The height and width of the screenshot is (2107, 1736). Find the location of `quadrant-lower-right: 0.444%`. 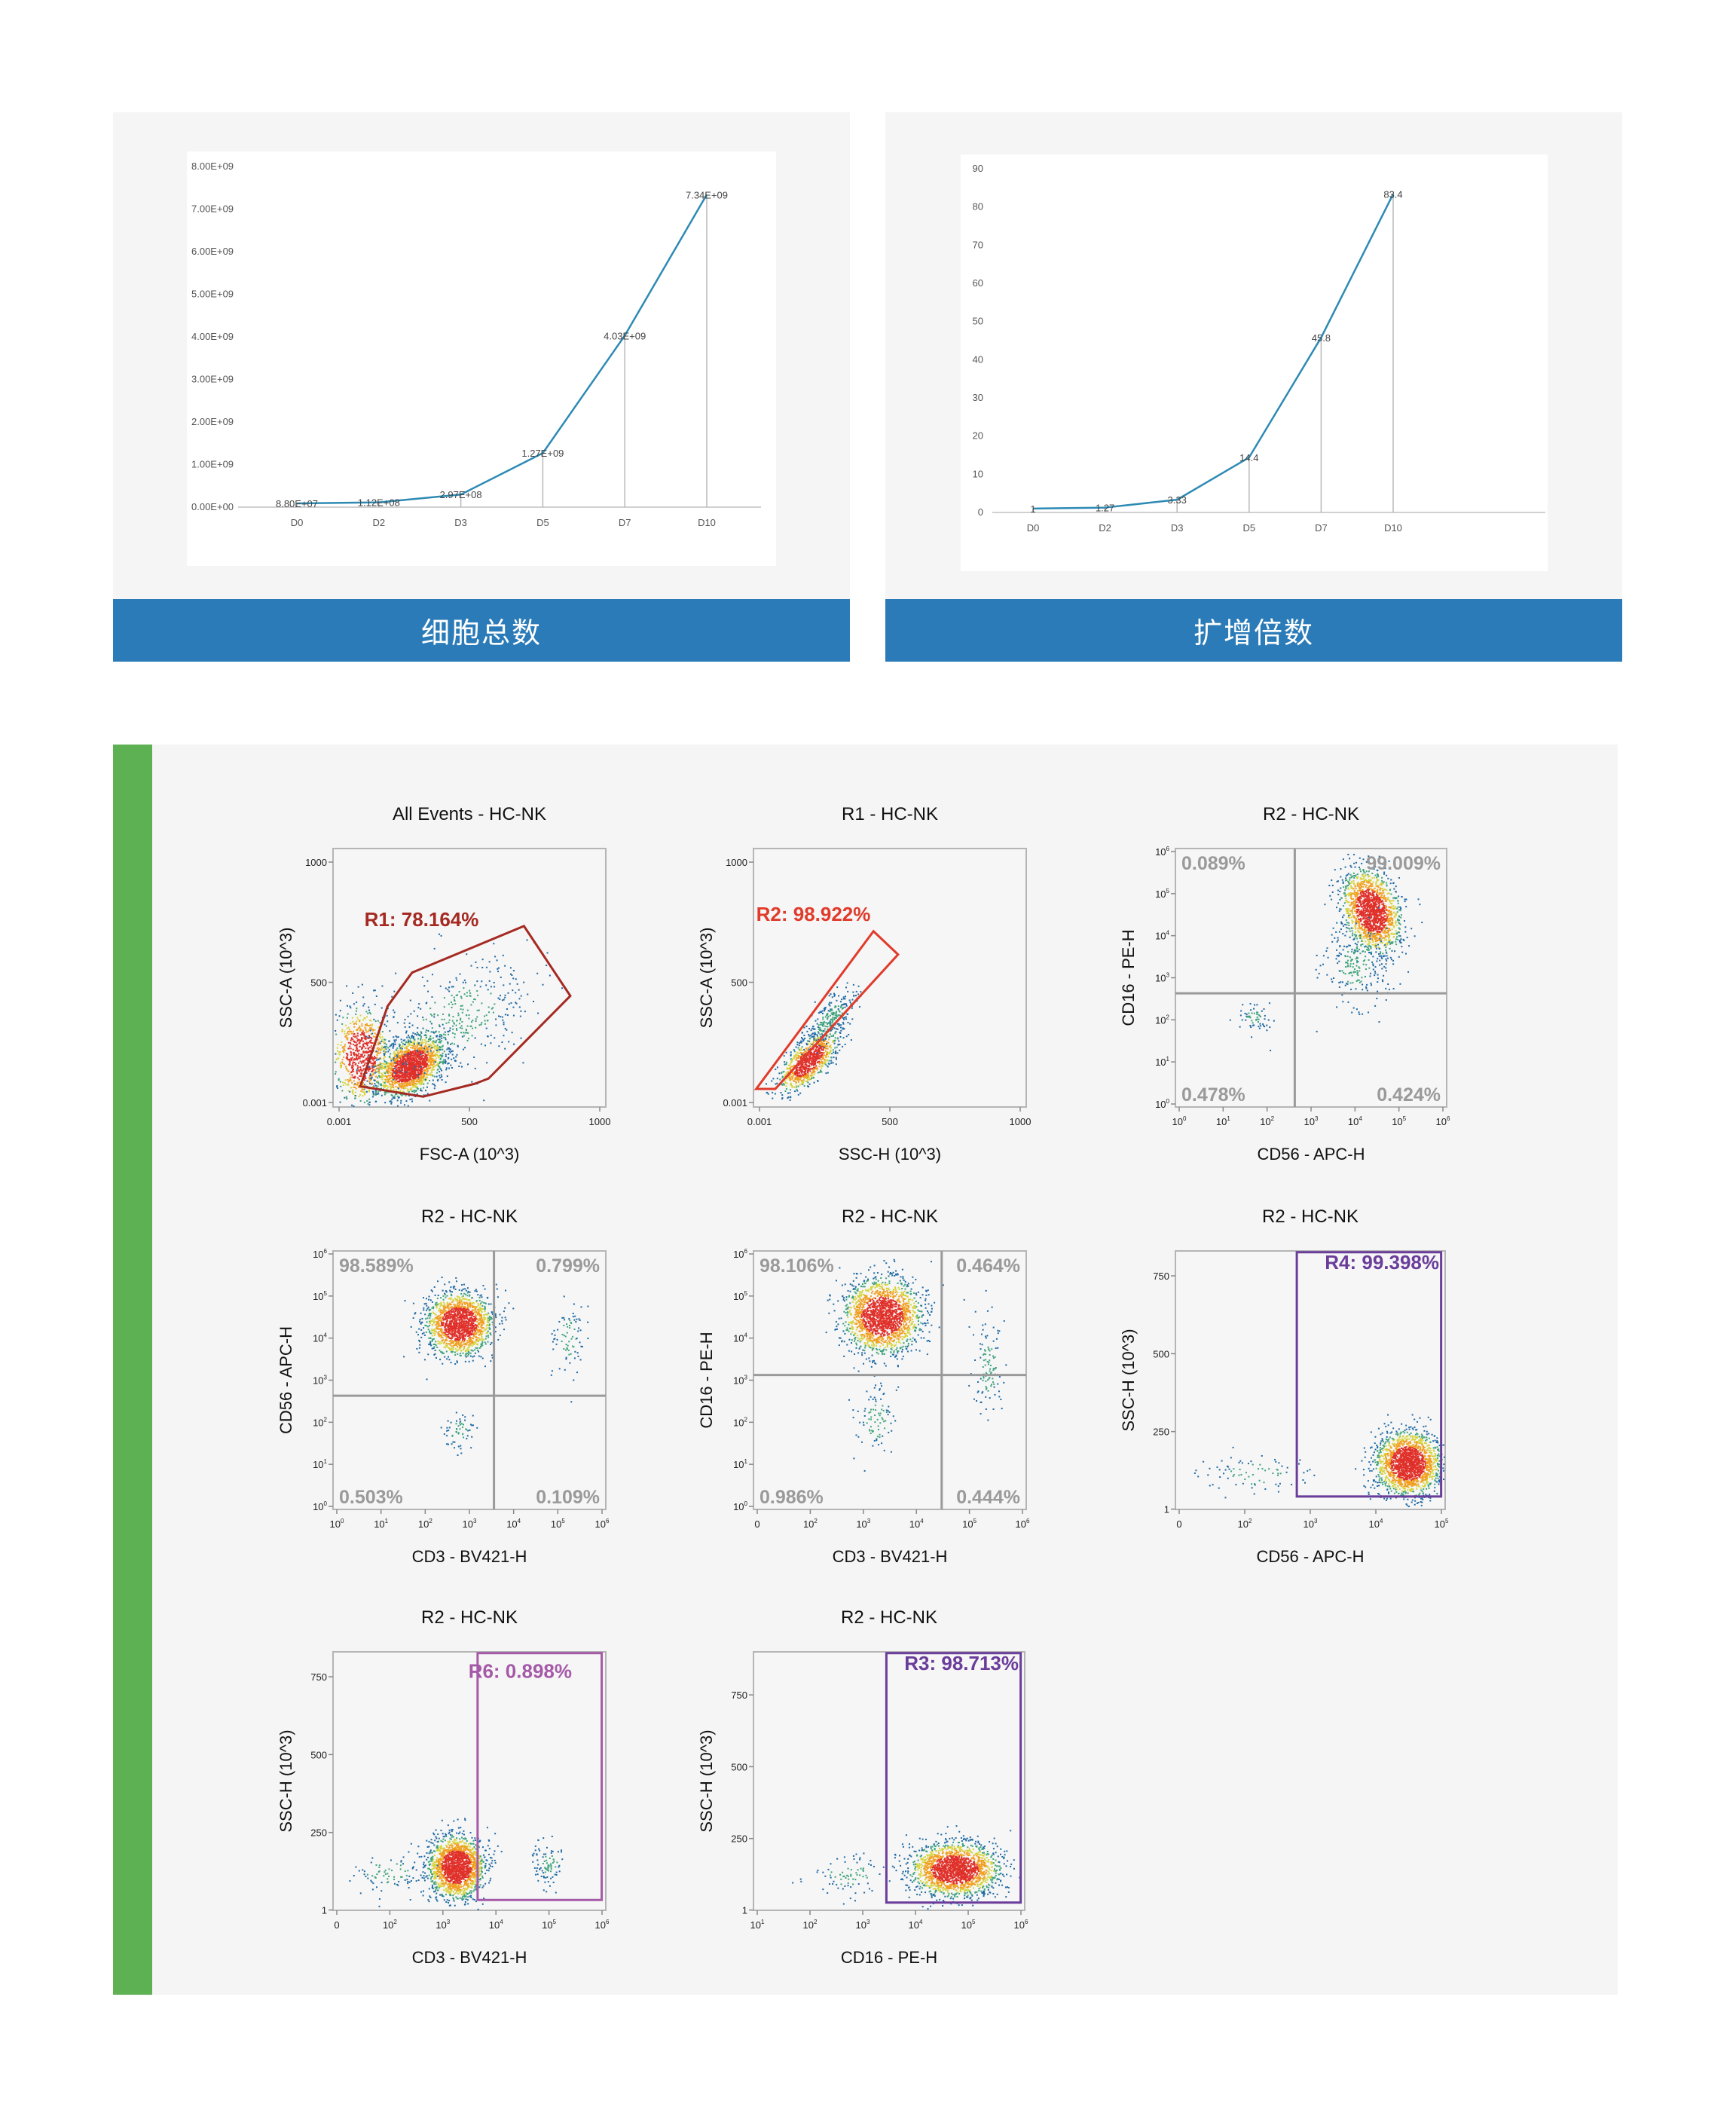

quadrant-lower-right: 0.444% is located at coordinates (988, 1497).